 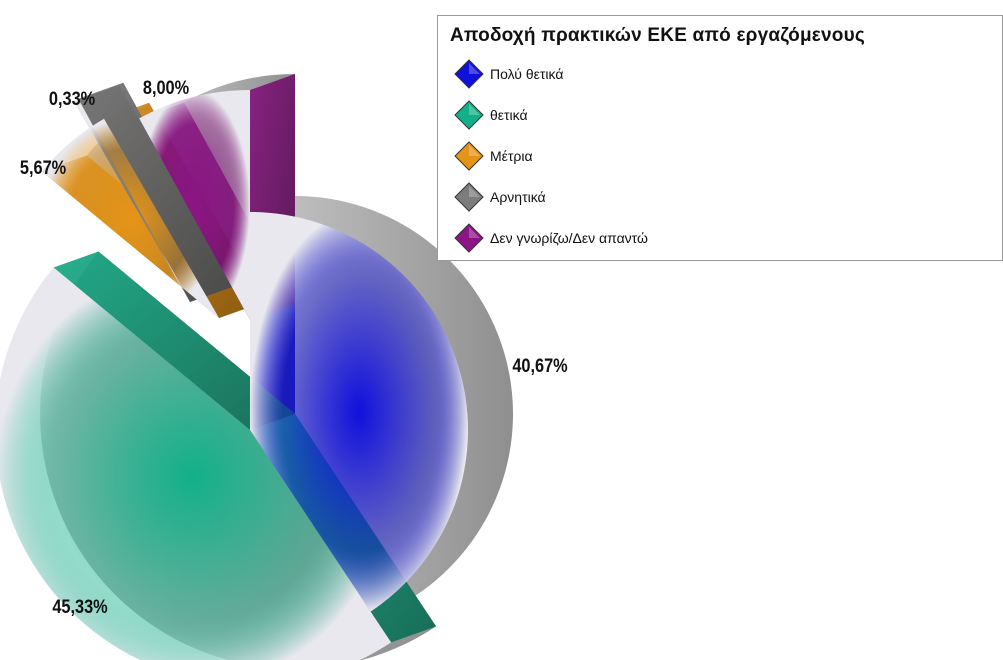 What do you see at coordinates (43, 167) in the screenshot?
I see `slice-label-2: 5,67%` at bounding box center [43, 167].